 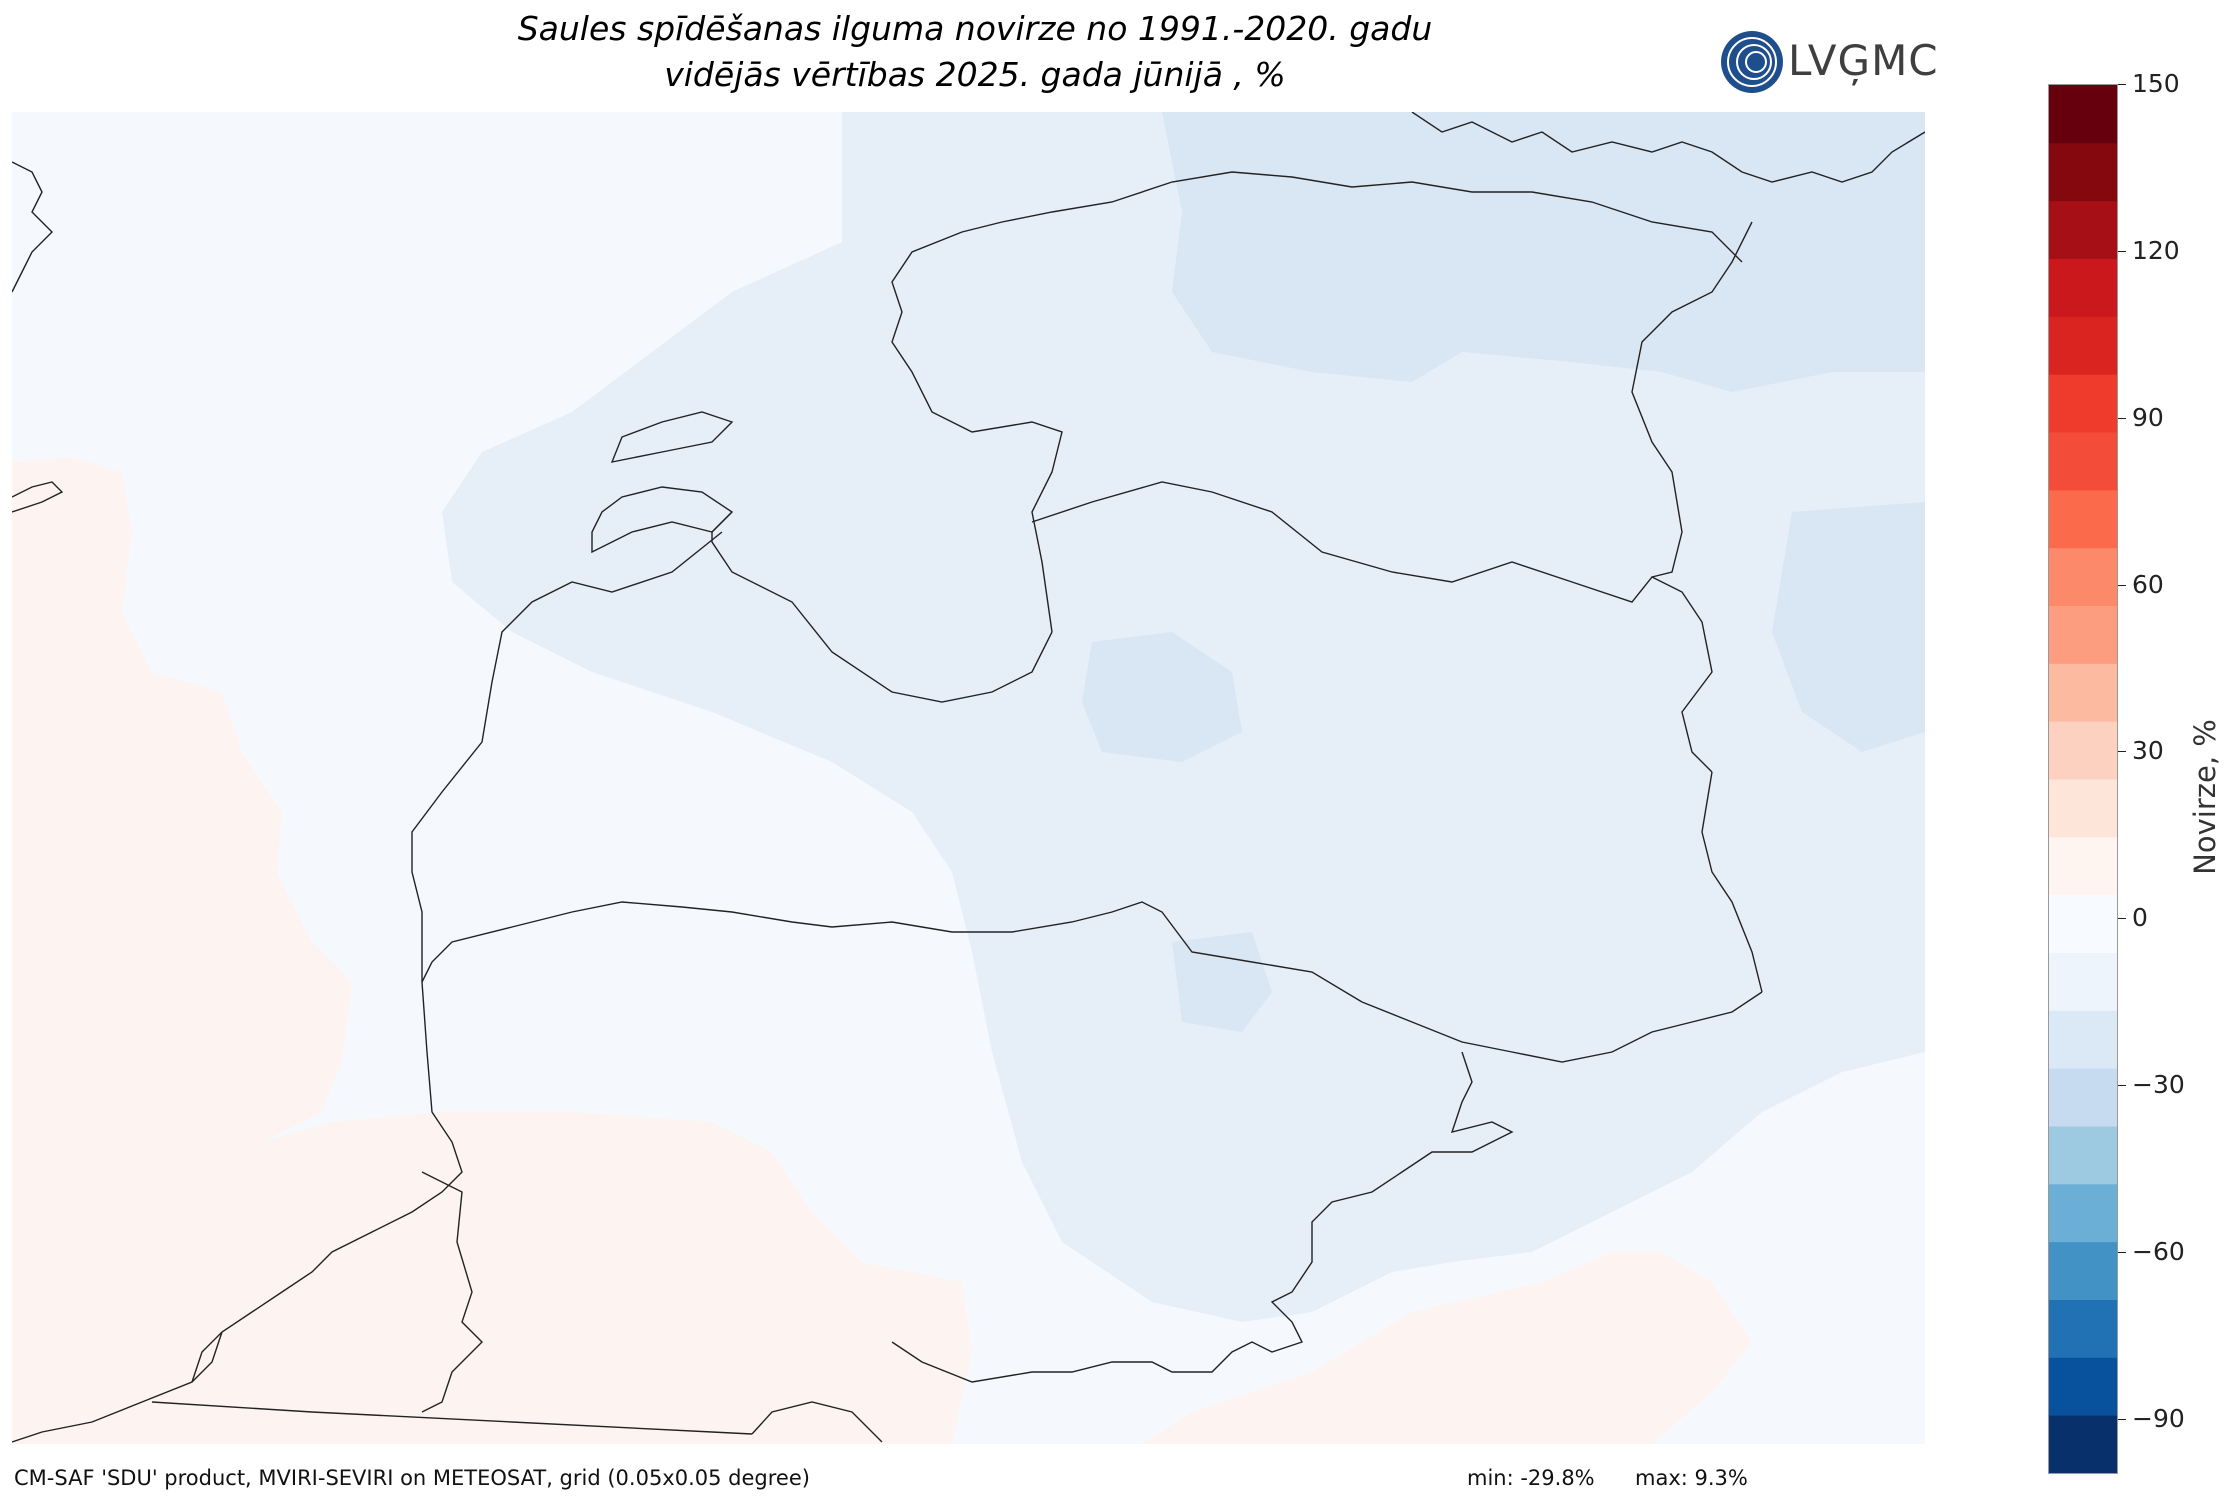 What do you see at coordinates (2148, 750) in the screenshot?
I see `cb-label-30: 30` at bounding box center [2148, 750].